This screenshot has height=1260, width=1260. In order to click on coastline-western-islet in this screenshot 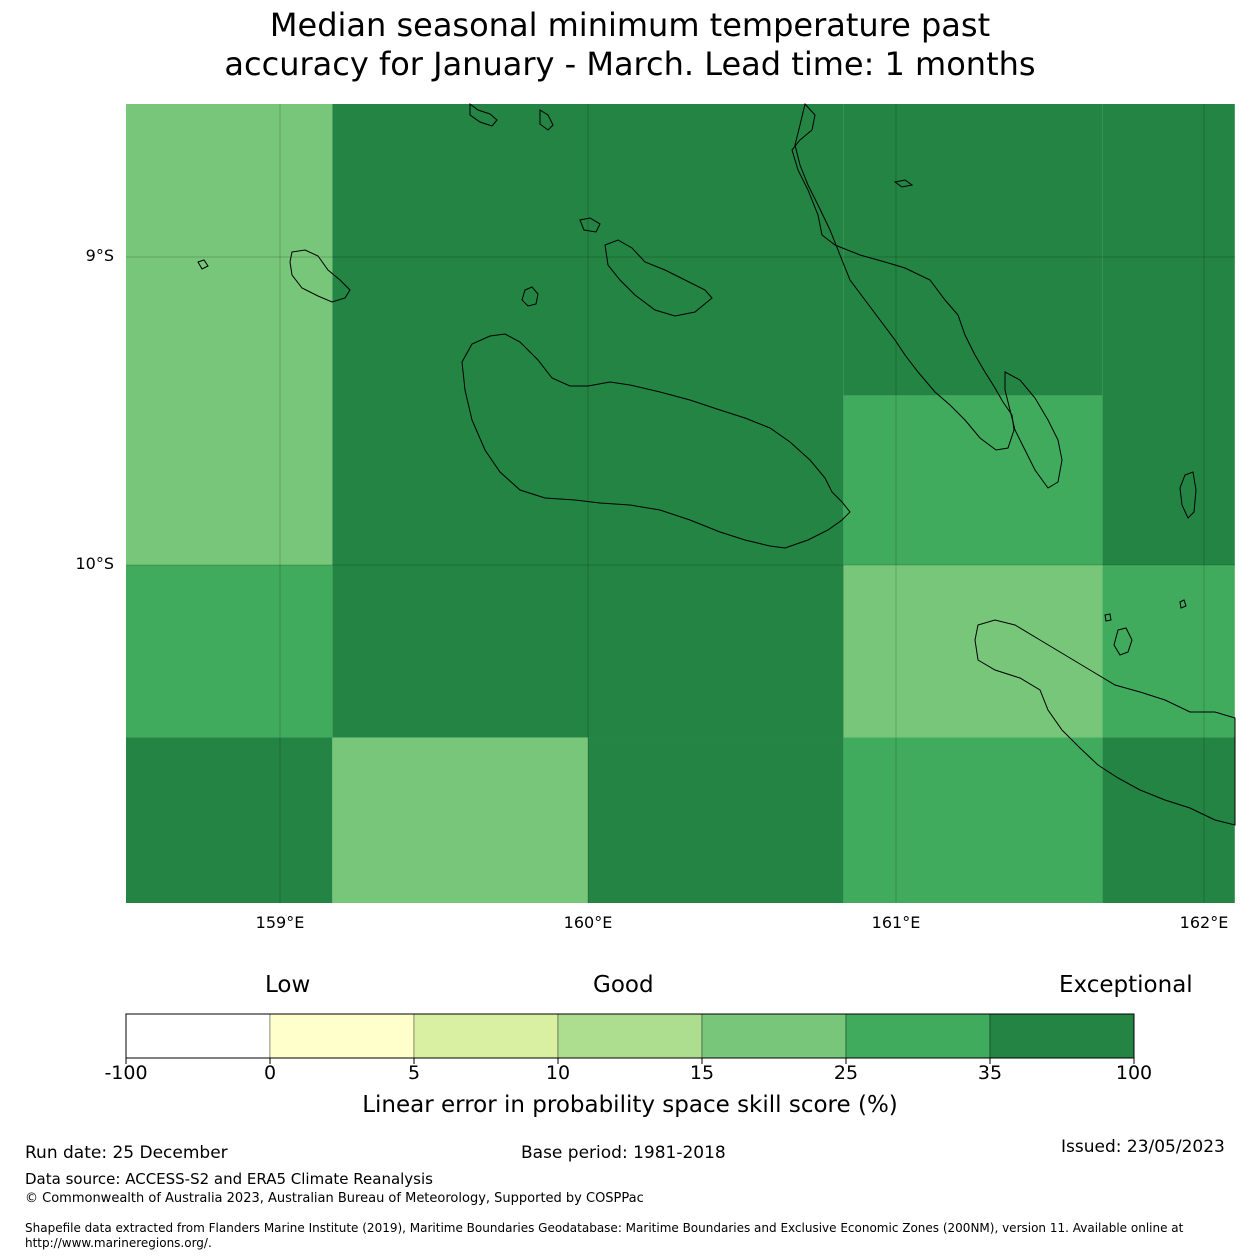, I will do `click(203, 264)`.